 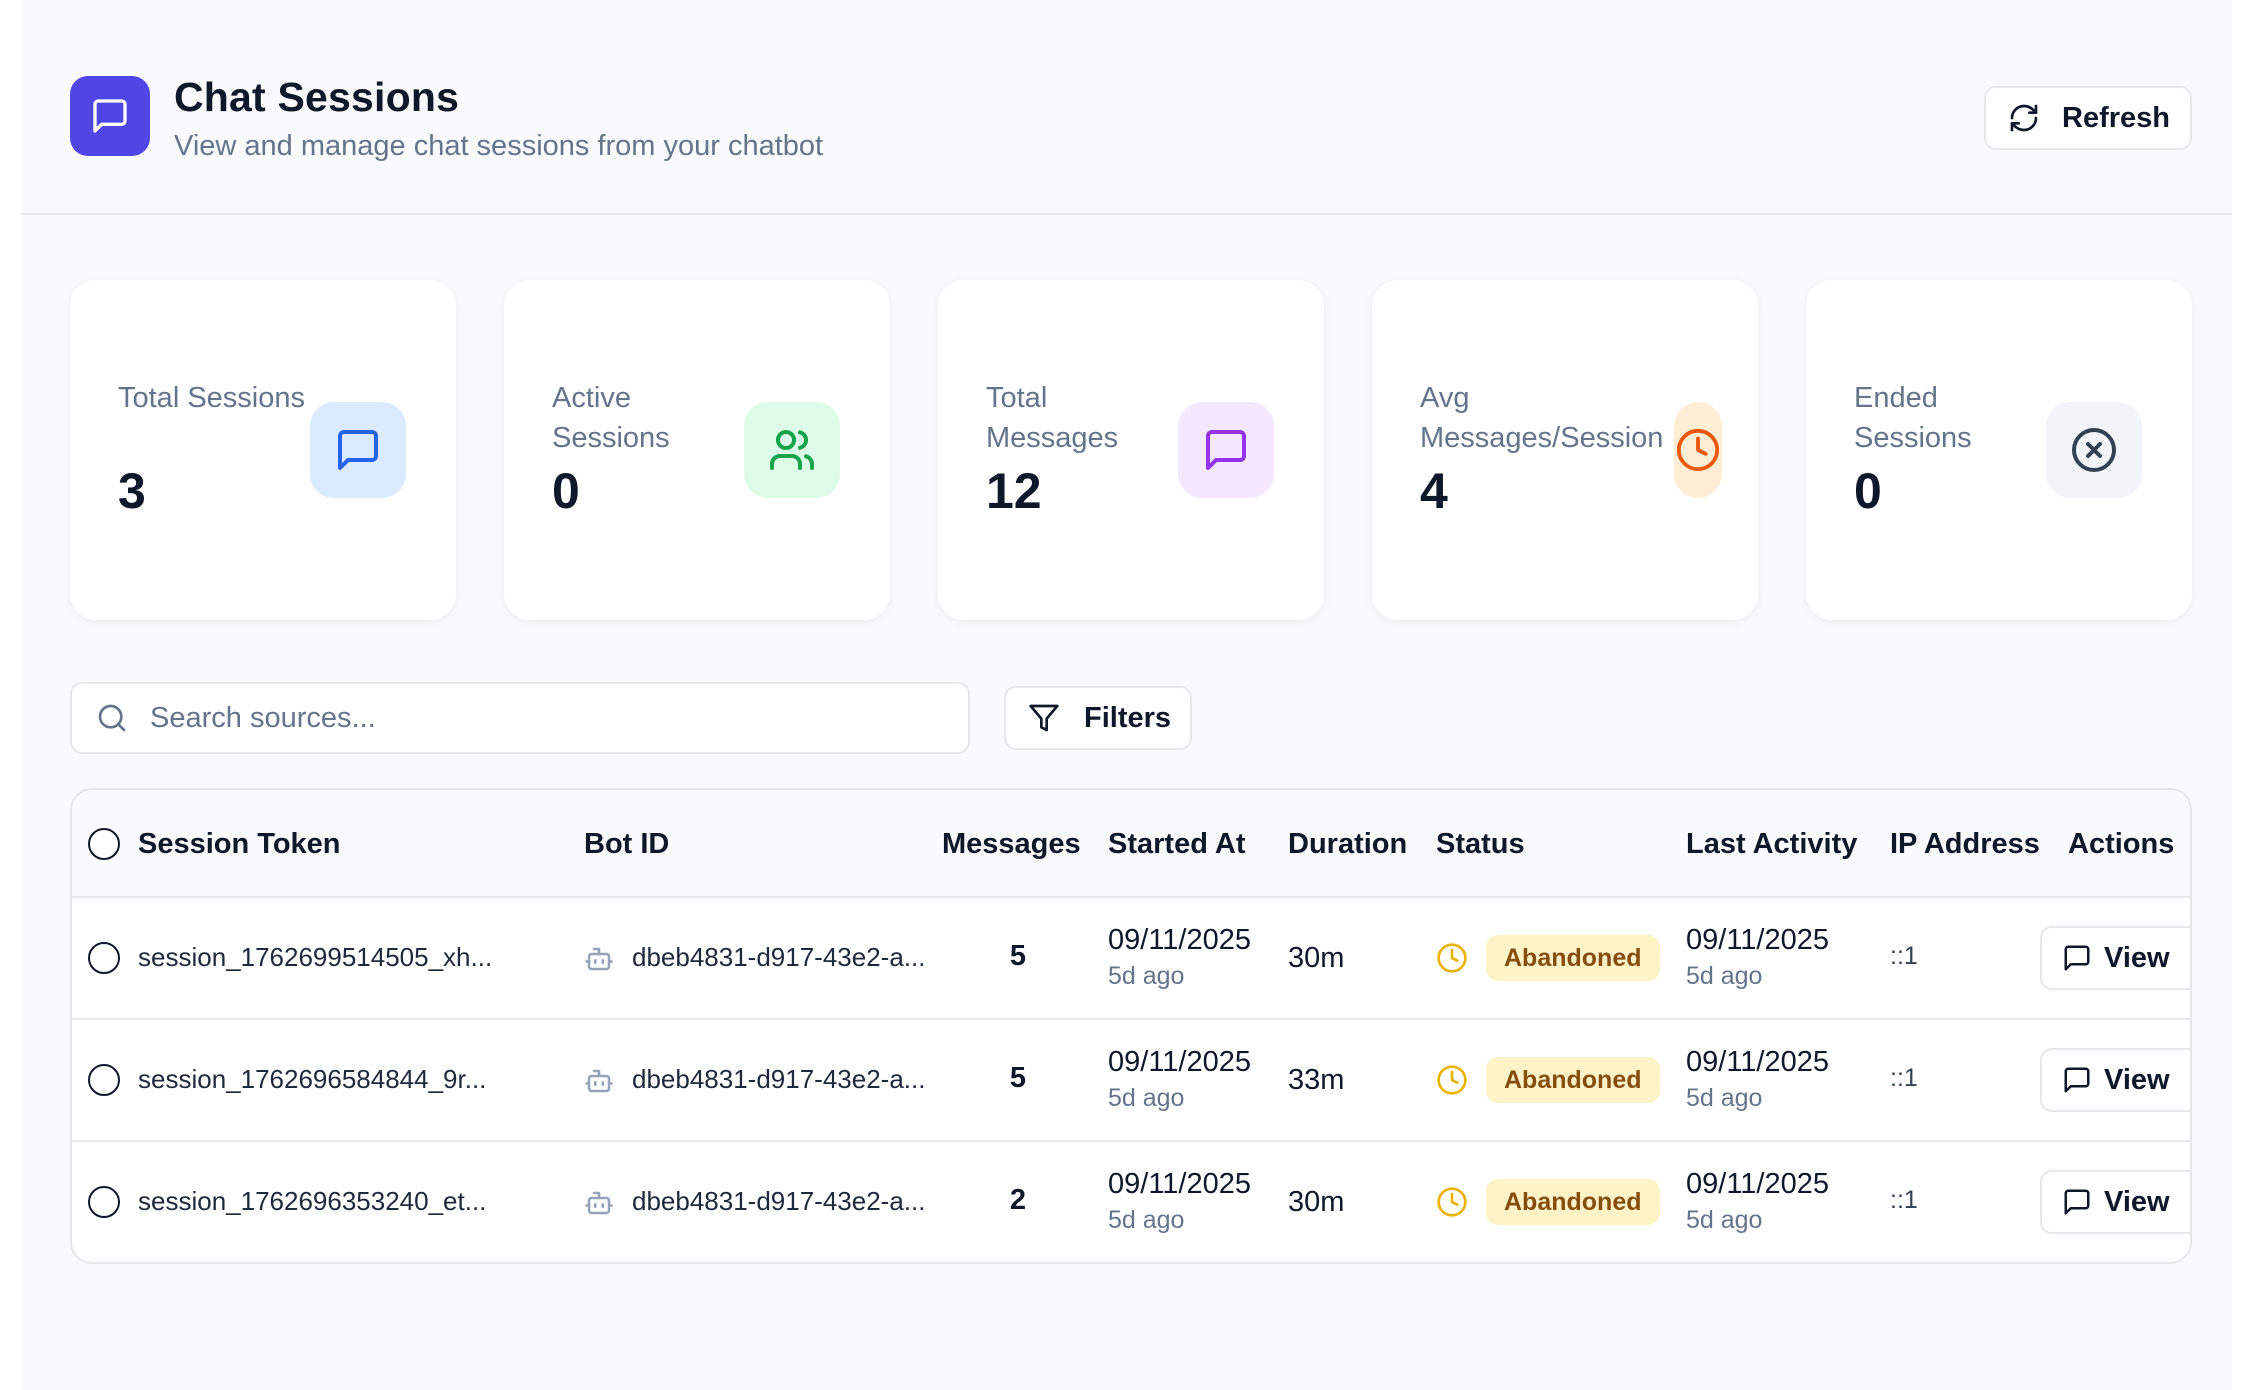 I want to click on stat-value: 3, so click(x=132, y=491).